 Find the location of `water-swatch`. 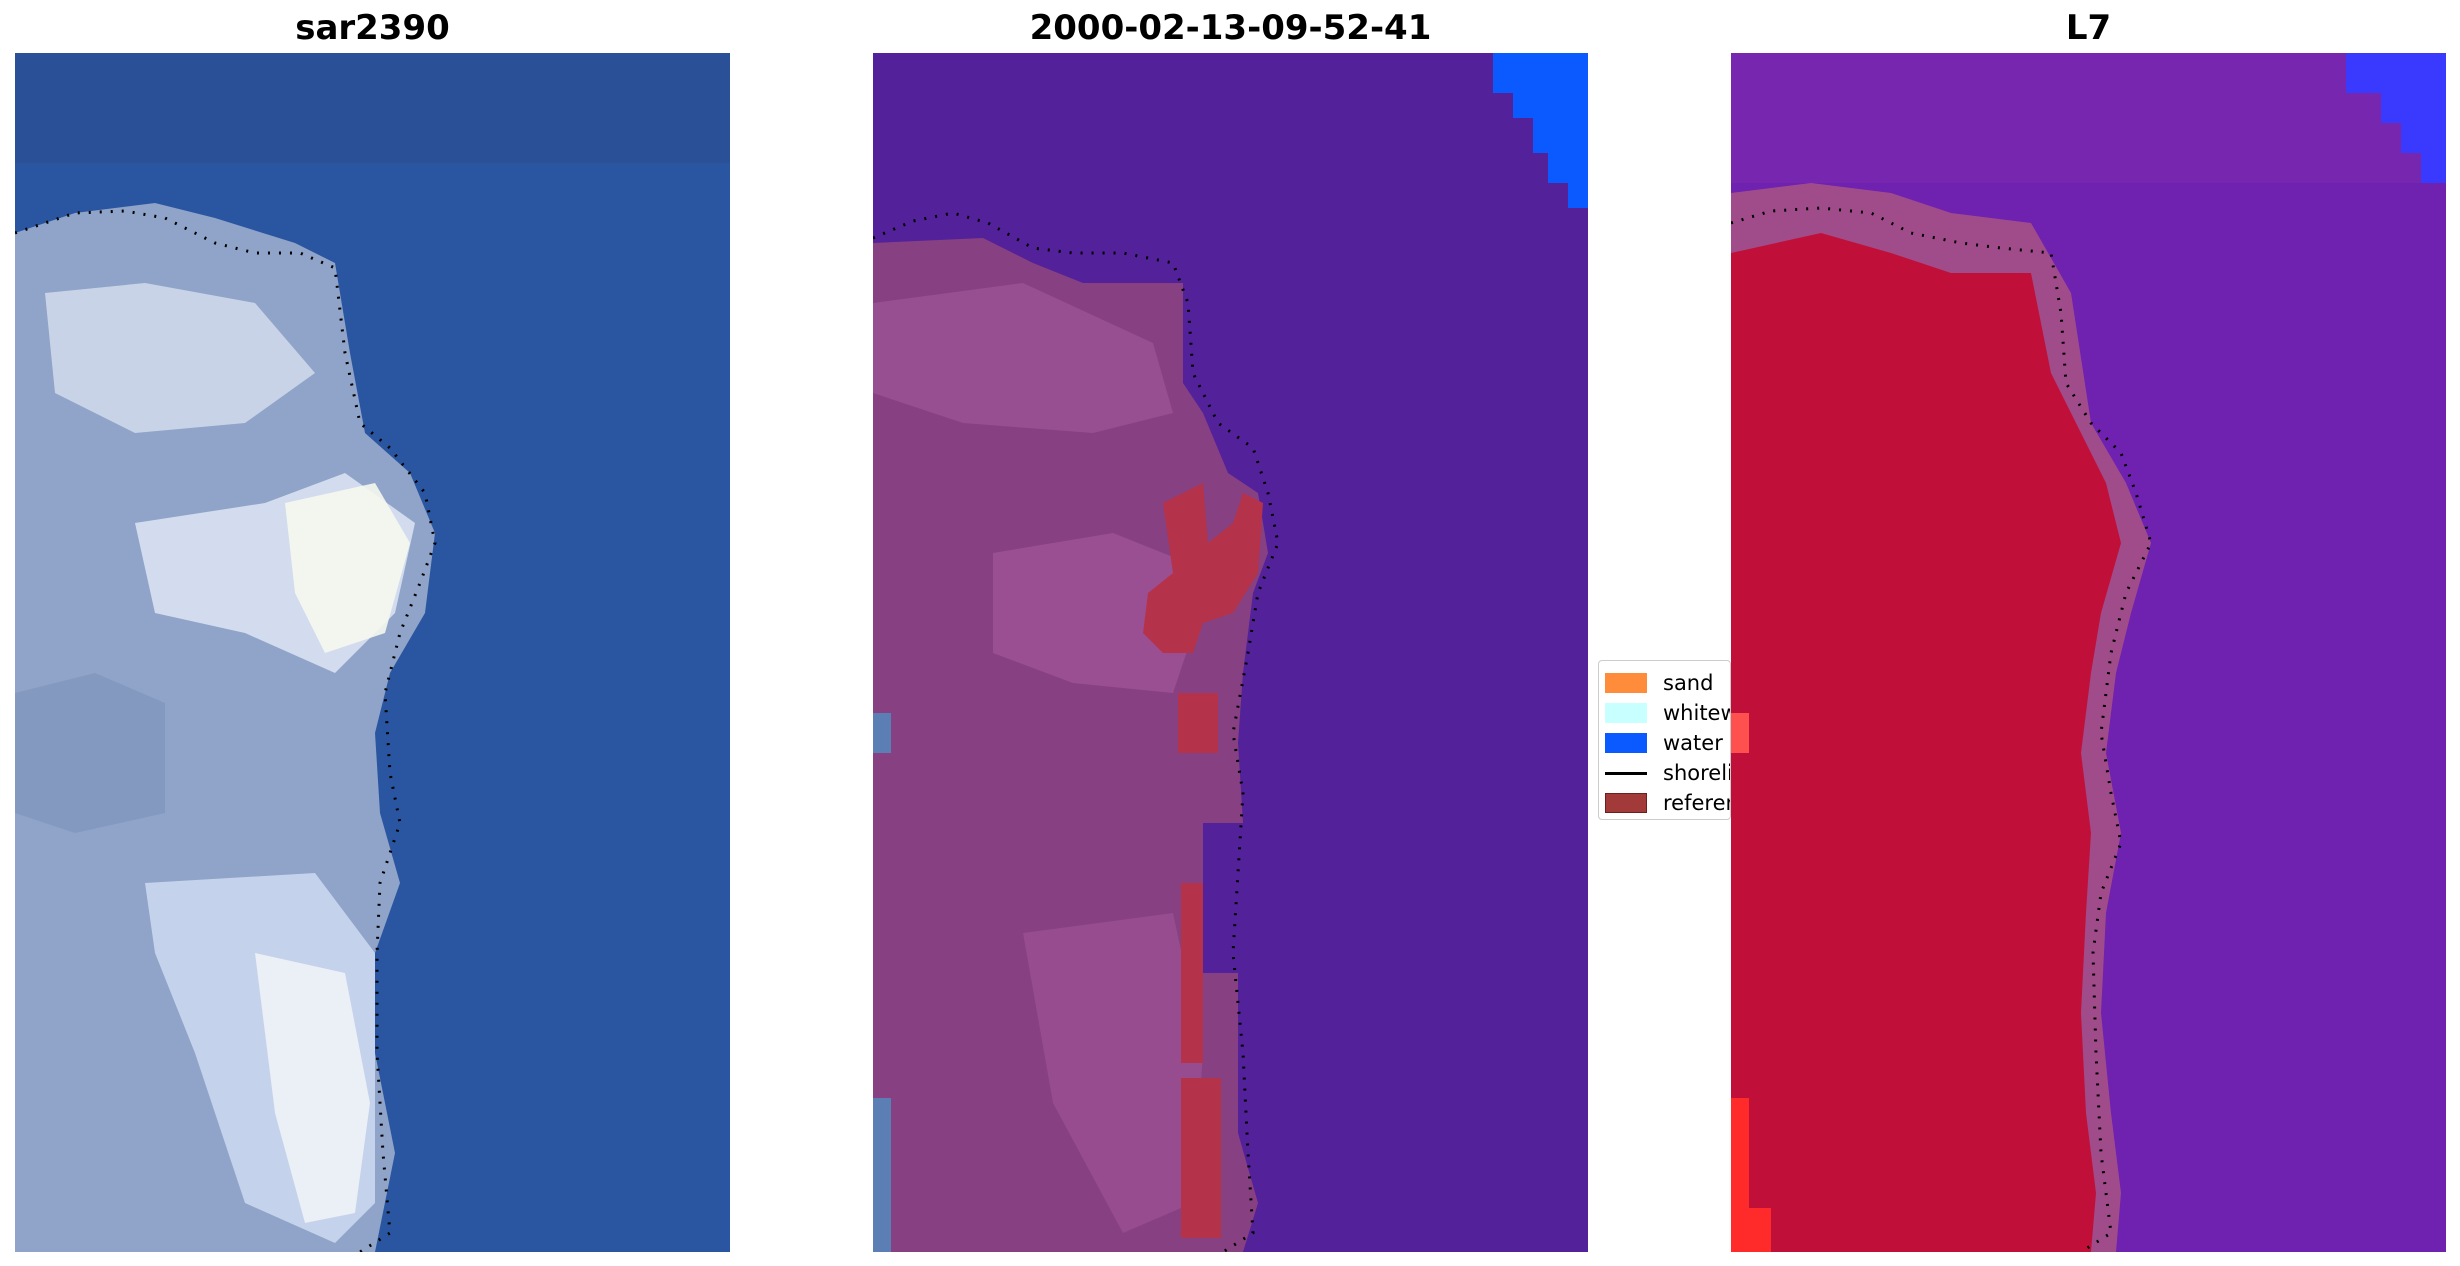

water-swatch is located at coordinates (1626, 743).